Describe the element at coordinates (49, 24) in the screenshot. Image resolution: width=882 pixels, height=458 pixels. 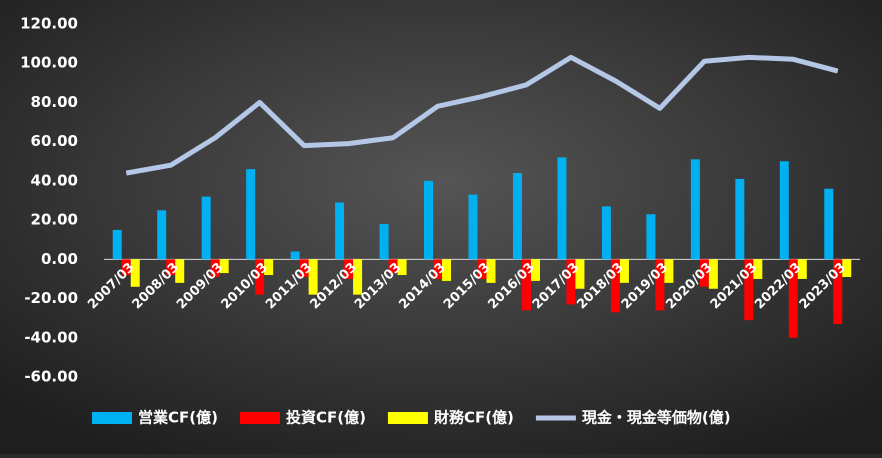
I see `y-tick-label: 120.00` at that location.